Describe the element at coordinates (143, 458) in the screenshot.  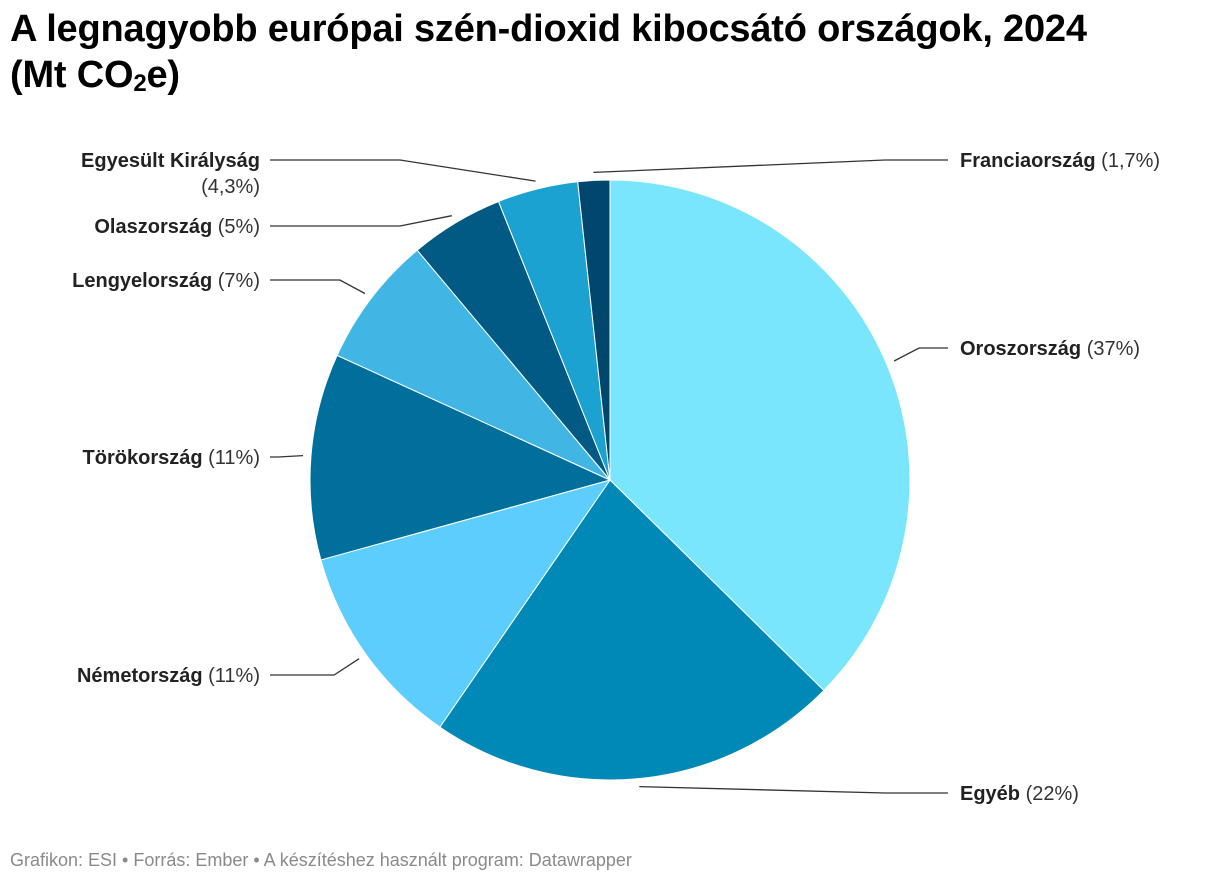
I see `slice-label-name: Törökország` at that location.